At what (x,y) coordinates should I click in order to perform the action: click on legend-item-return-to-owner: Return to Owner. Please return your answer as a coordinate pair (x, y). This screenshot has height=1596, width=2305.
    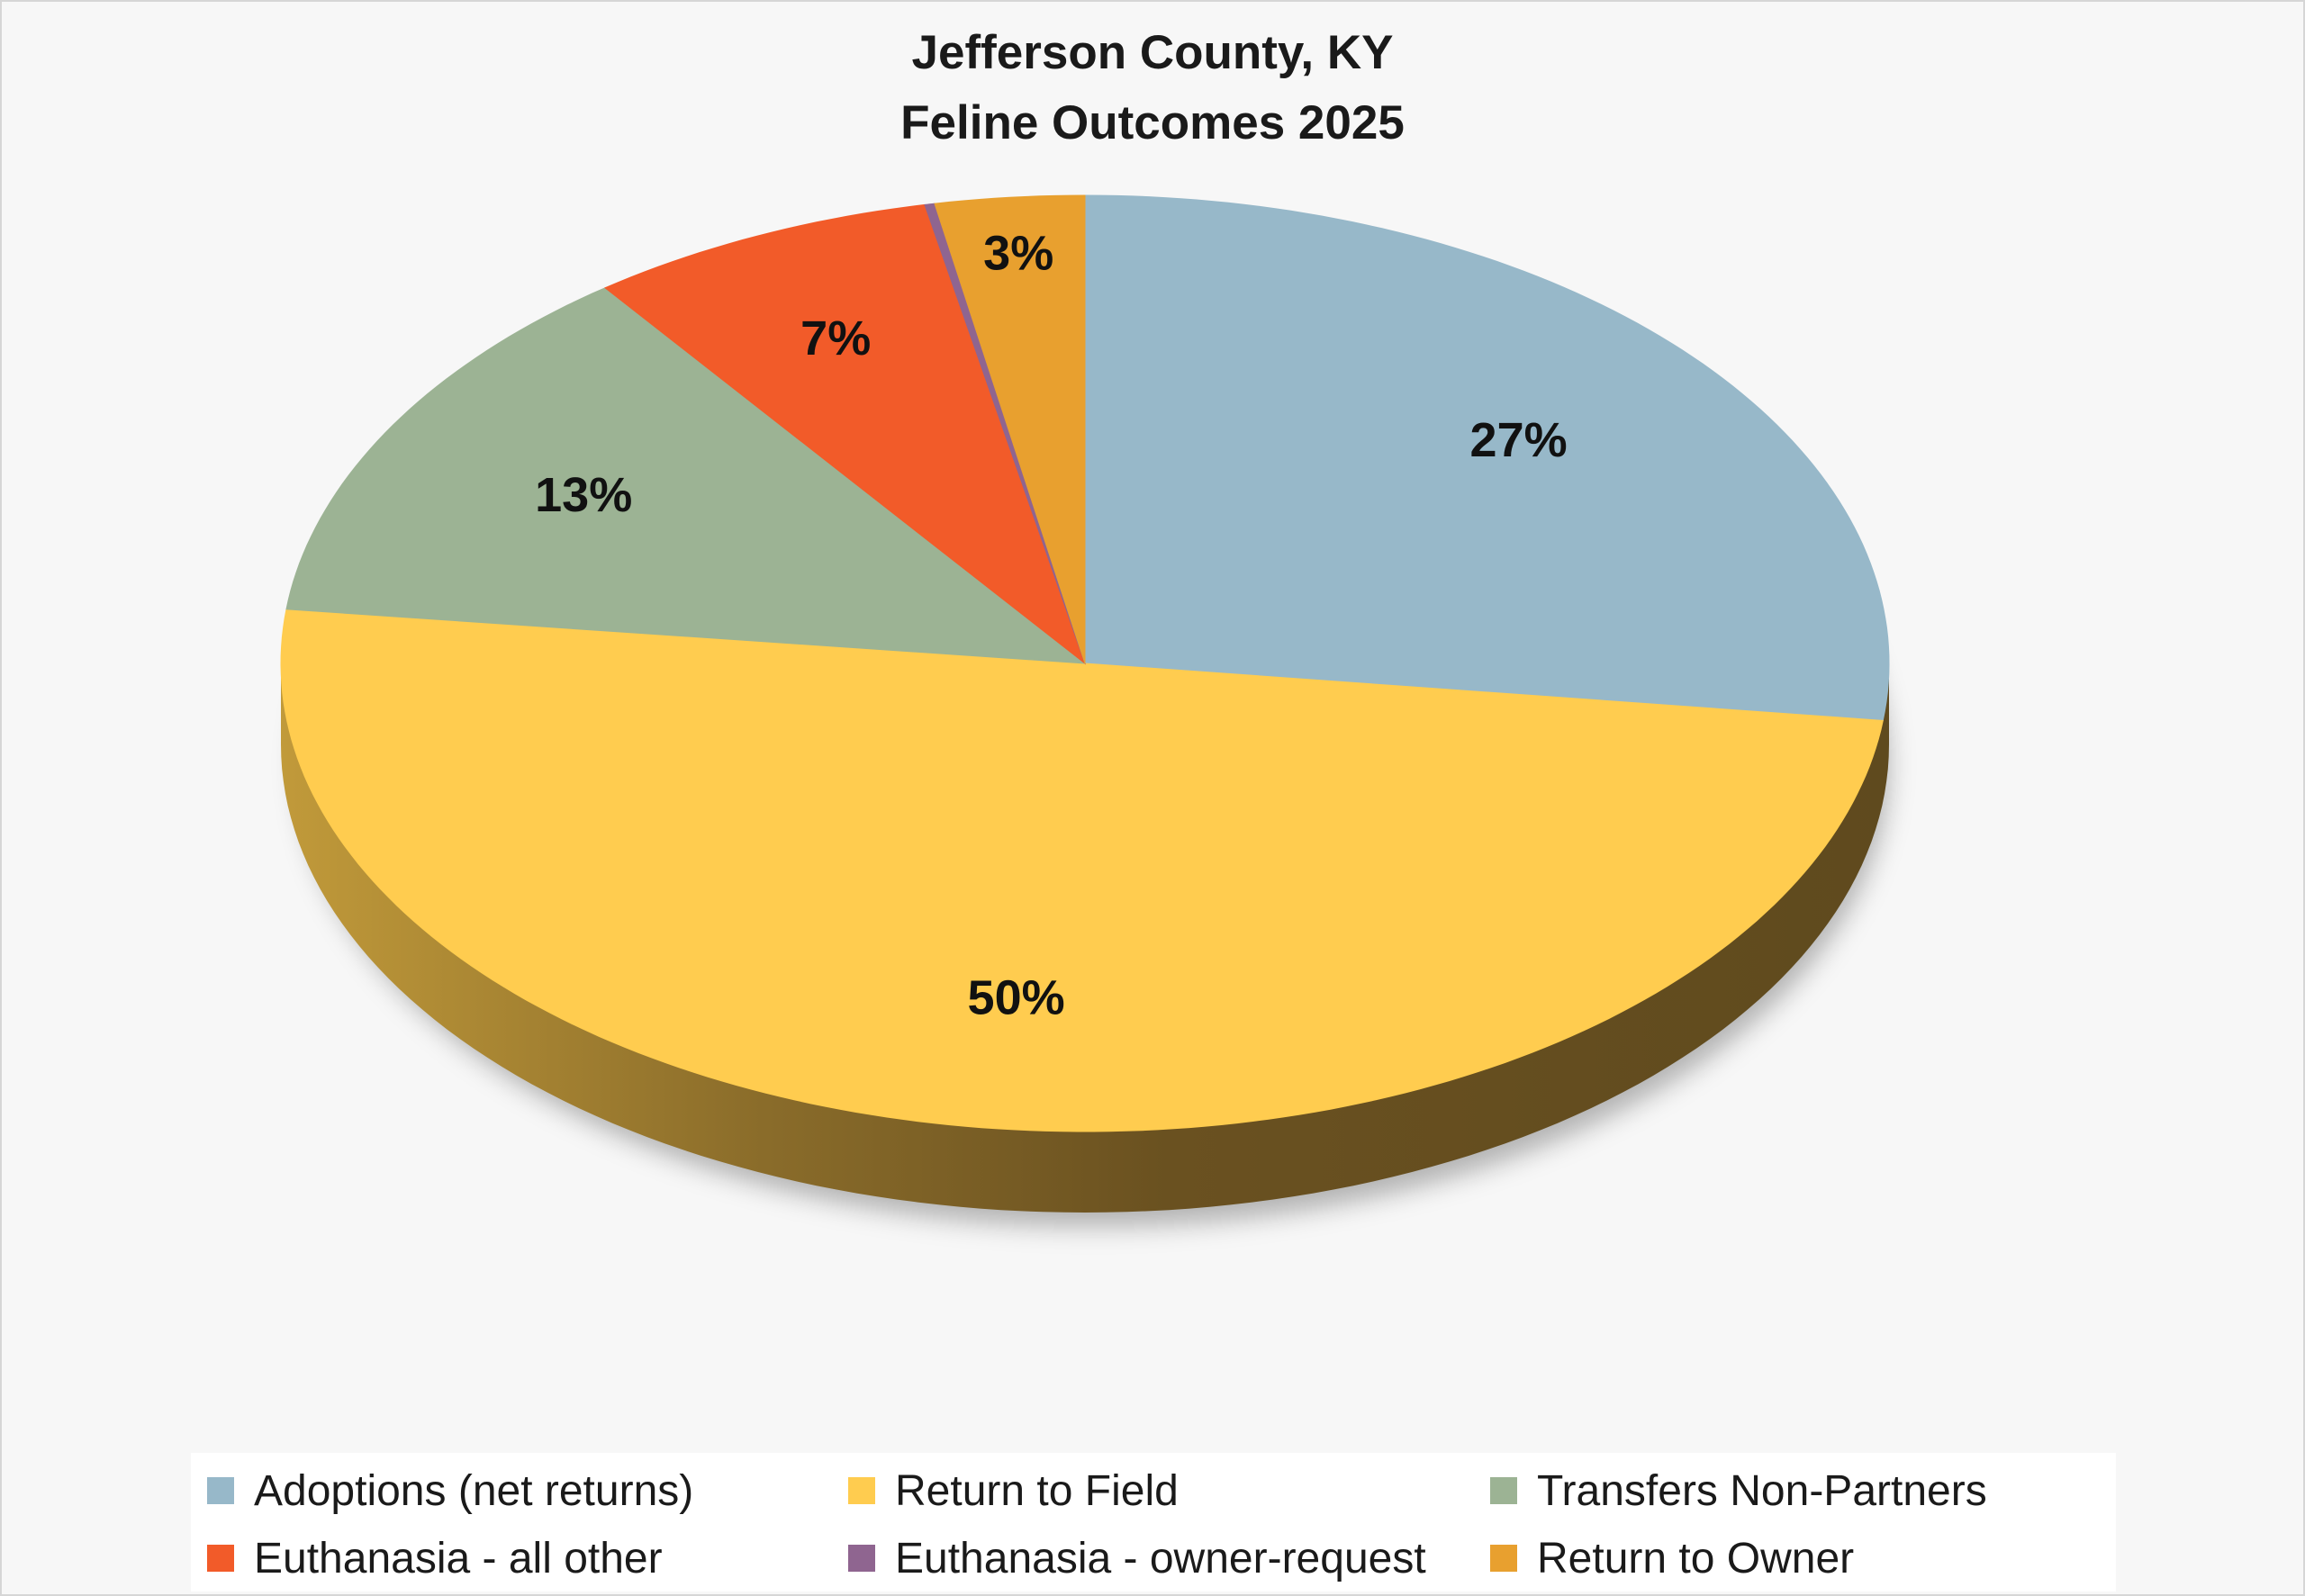
    Looking at the image, I should click on (1672, 1558).